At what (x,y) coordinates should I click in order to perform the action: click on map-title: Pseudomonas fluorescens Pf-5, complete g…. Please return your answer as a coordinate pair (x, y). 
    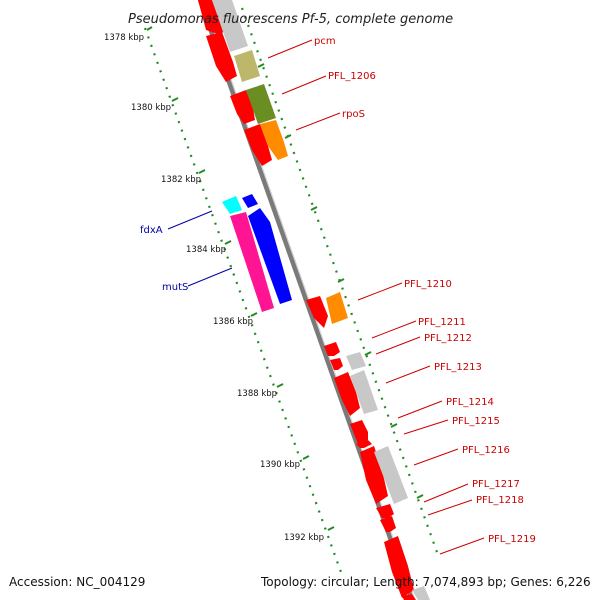
    Looking at the image, I should click on (290, 19).